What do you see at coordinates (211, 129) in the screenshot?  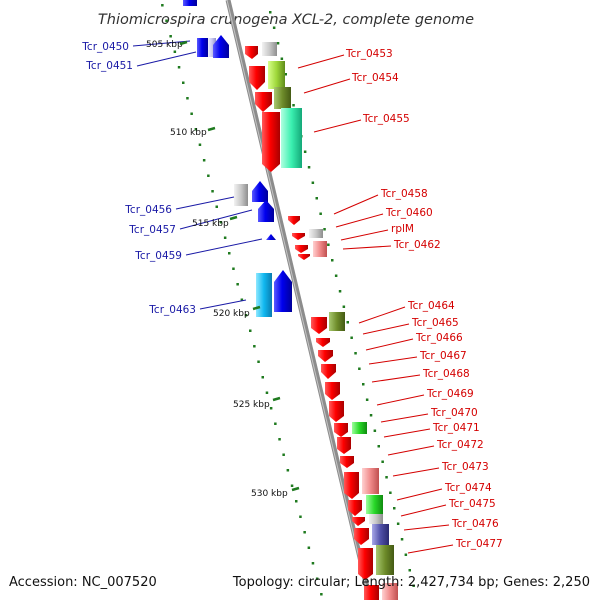 I see `major-tick` at bounding box center [211, 129].